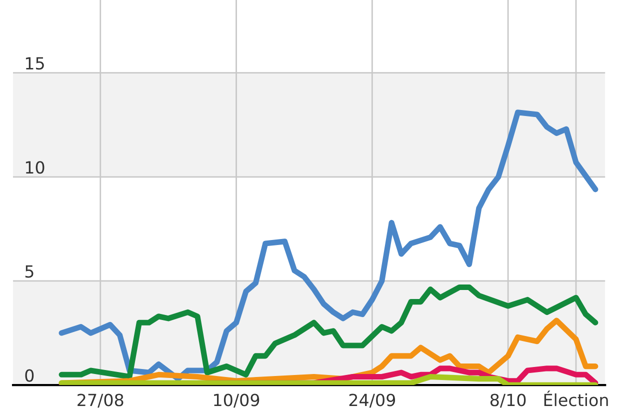 The width and height of the screenshot is (620, 419). I want to click on y-tick-label: 15, so click(35, 63).